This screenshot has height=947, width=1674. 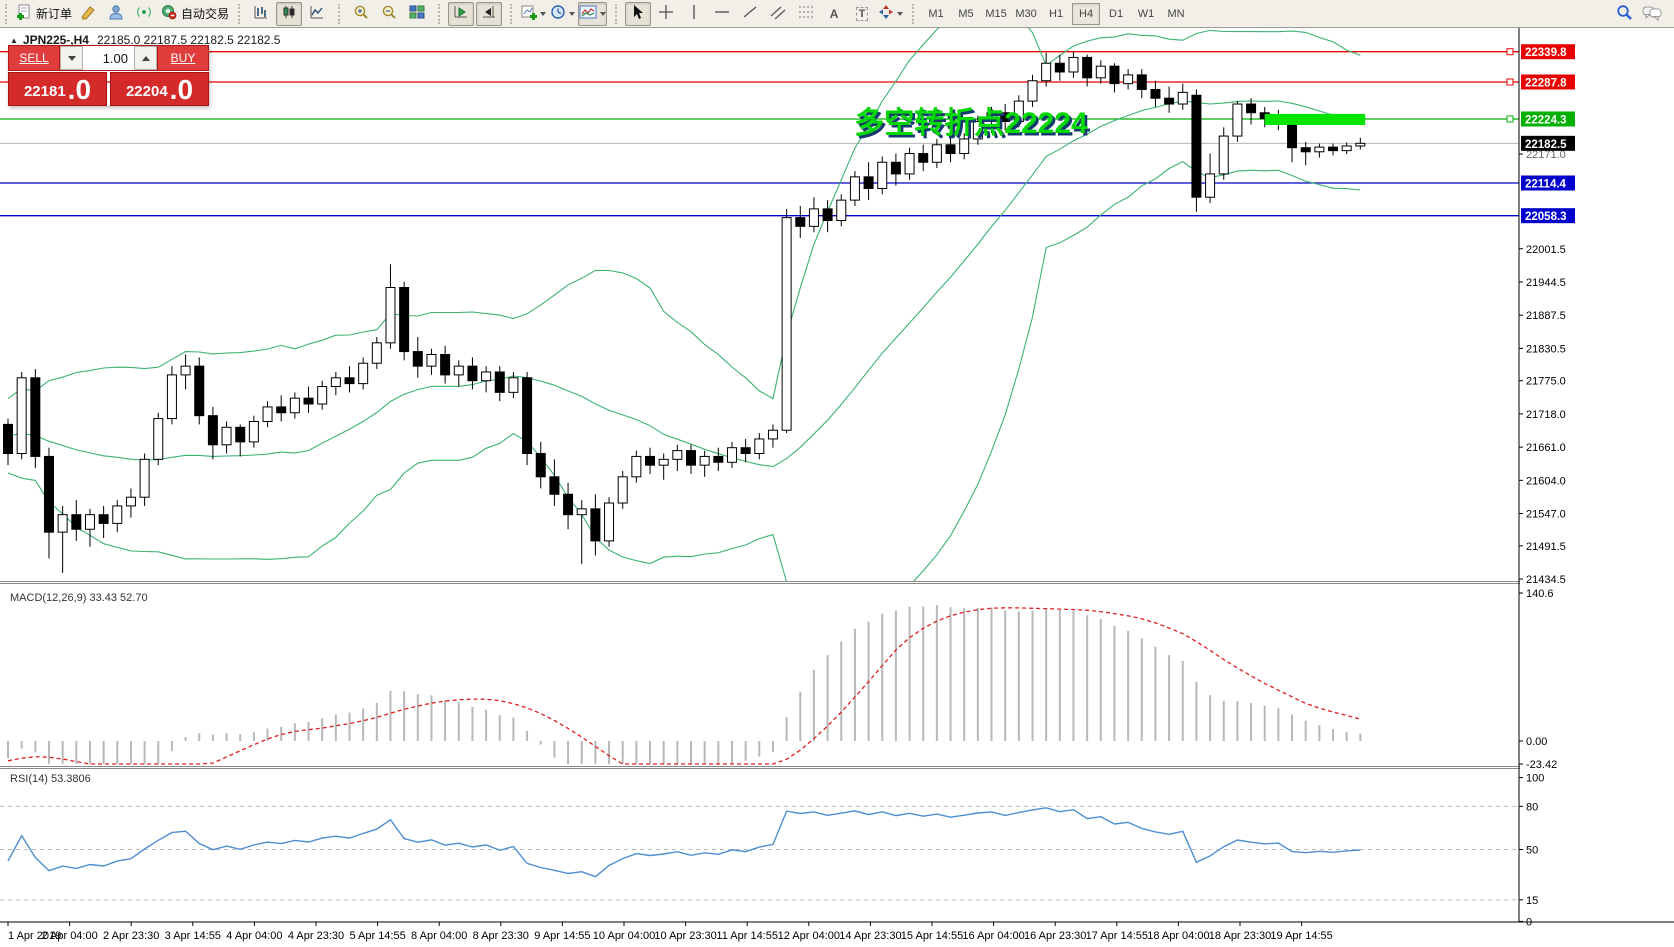 I want to click on buy-price-frac: .0, so click(x=181, y=89).